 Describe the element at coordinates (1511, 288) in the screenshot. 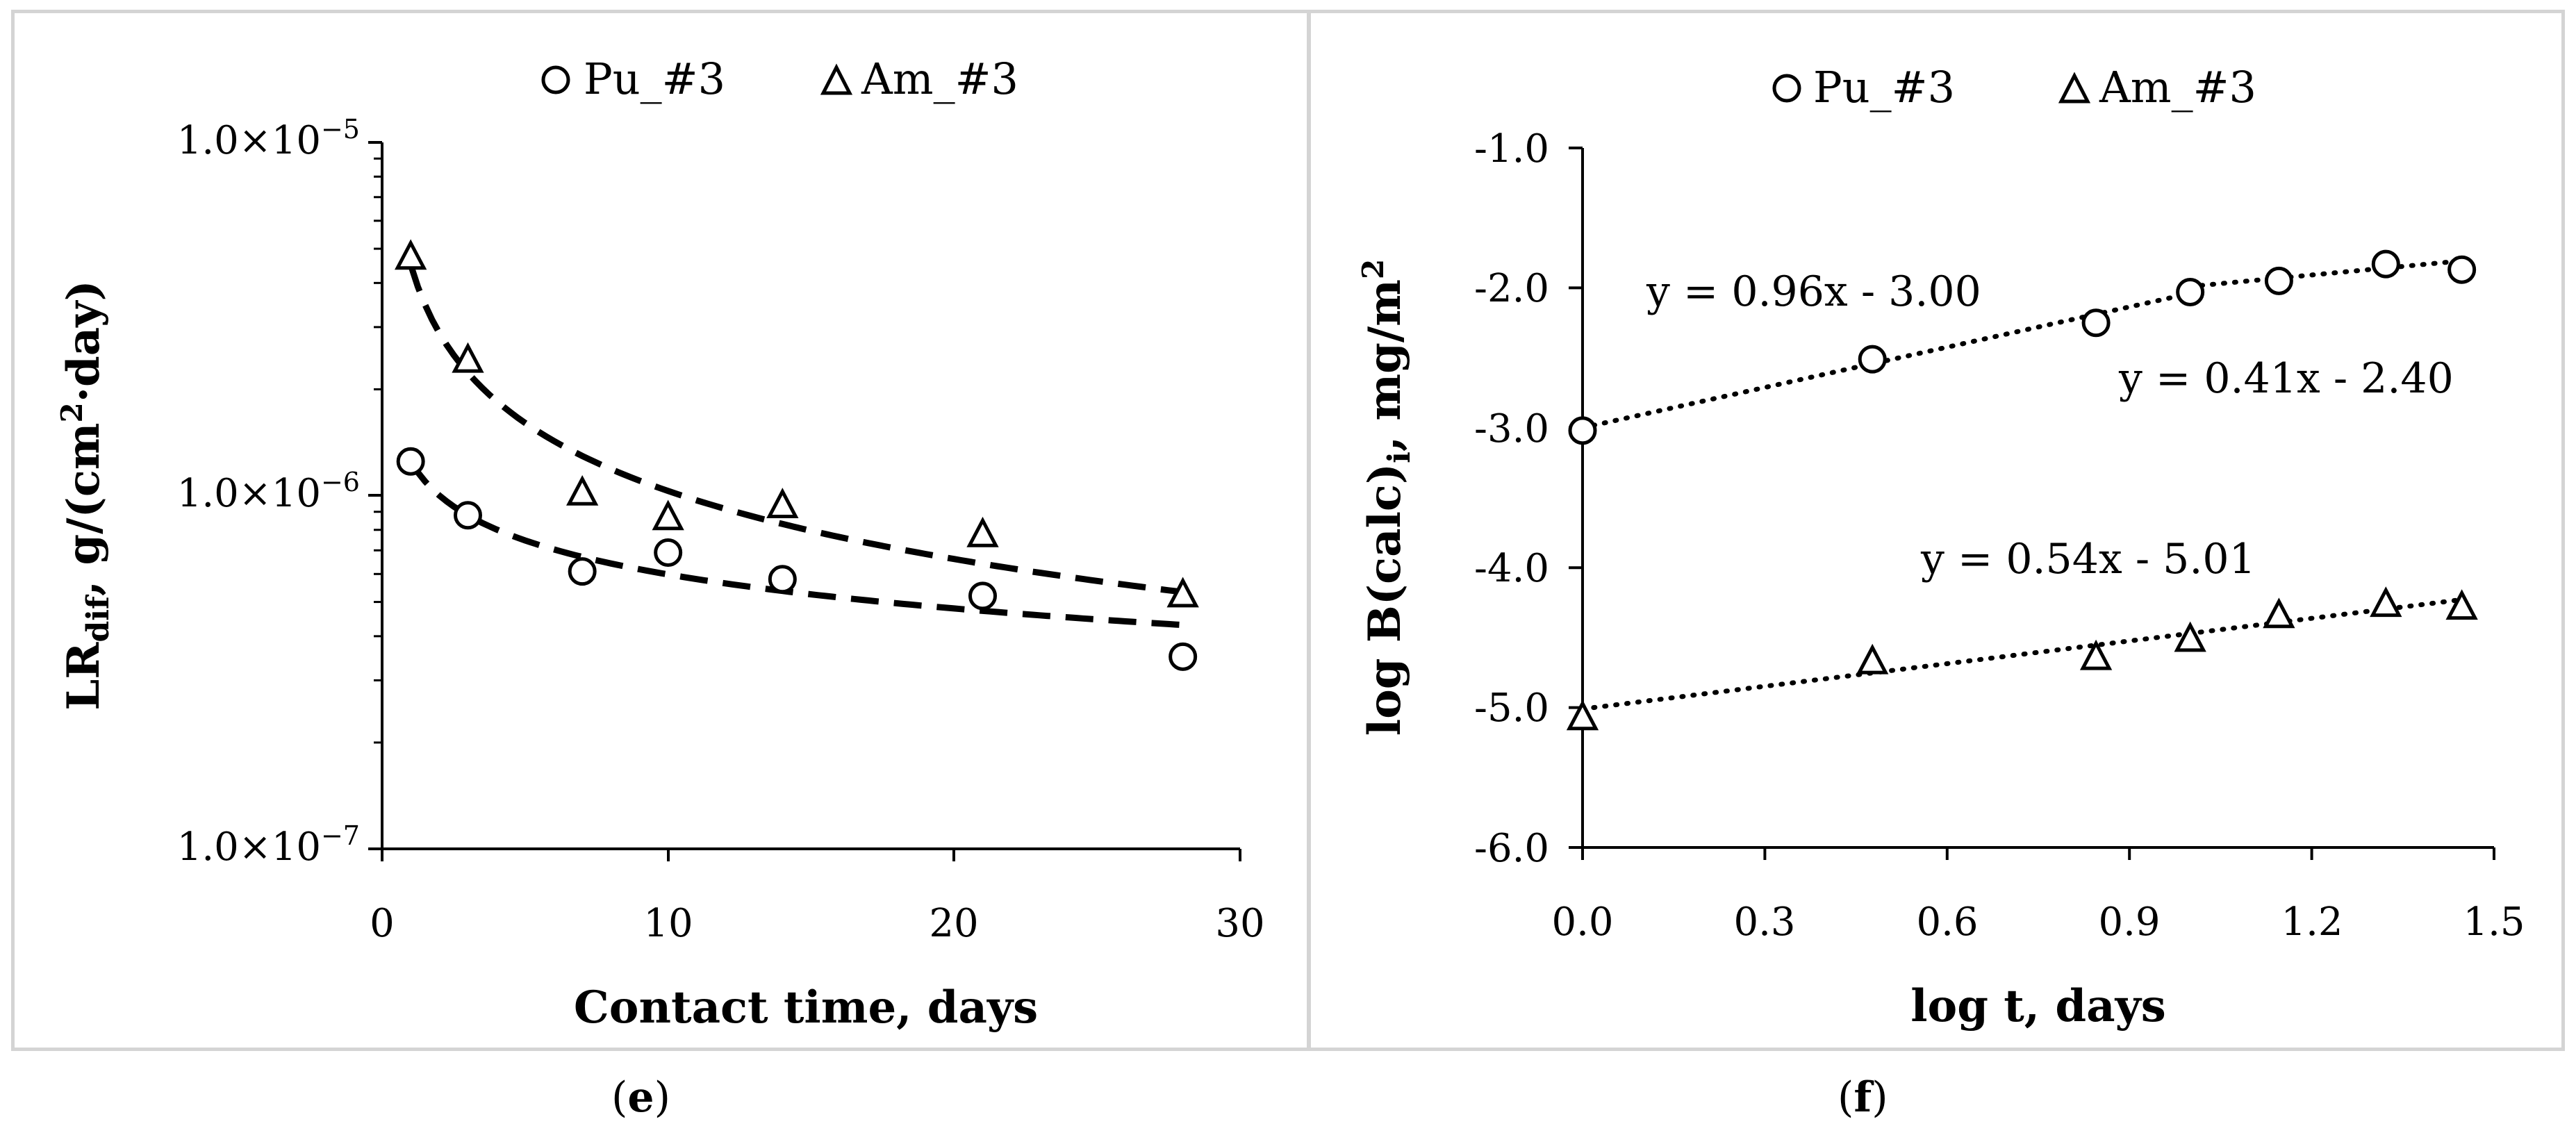

I see `y-tick-label-f-m2: -2.0` at that location.